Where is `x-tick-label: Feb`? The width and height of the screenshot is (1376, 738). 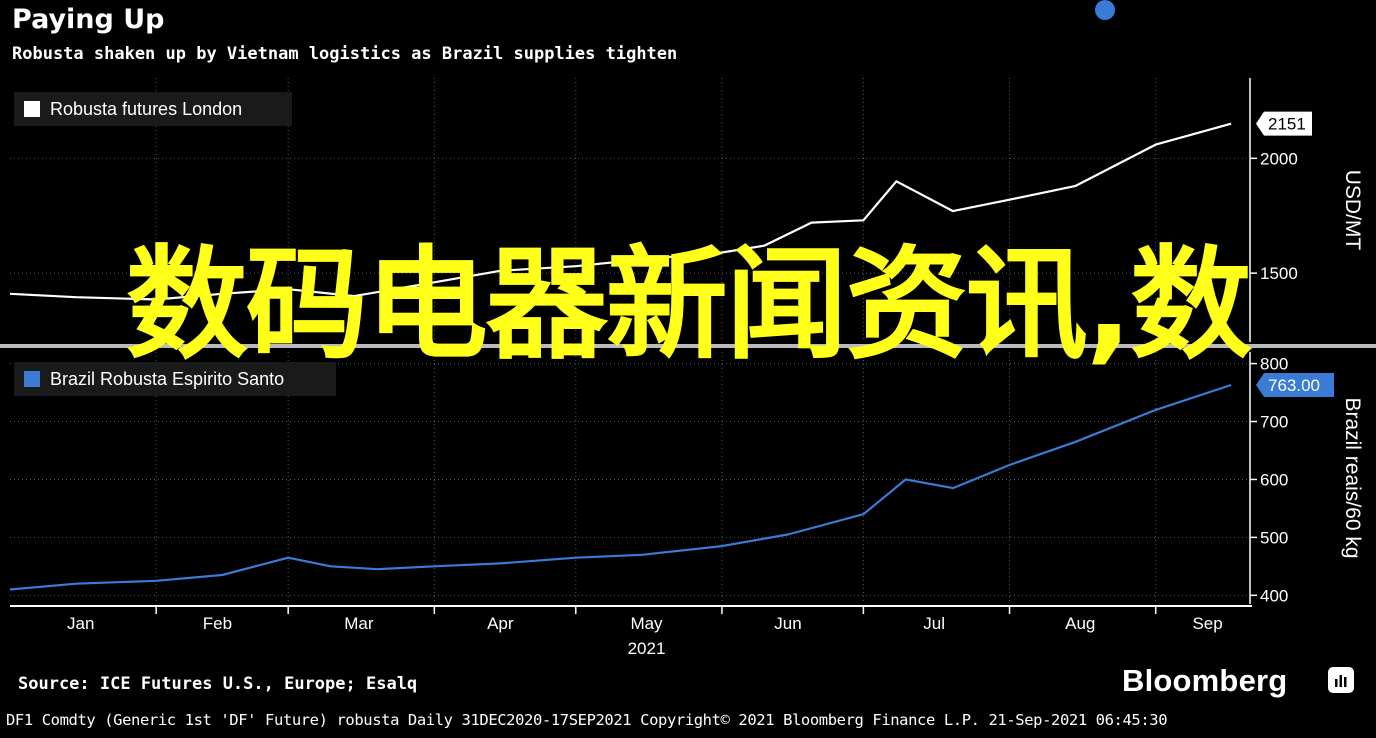
x-tick-label: Feb is located at coordinates (217, 623).